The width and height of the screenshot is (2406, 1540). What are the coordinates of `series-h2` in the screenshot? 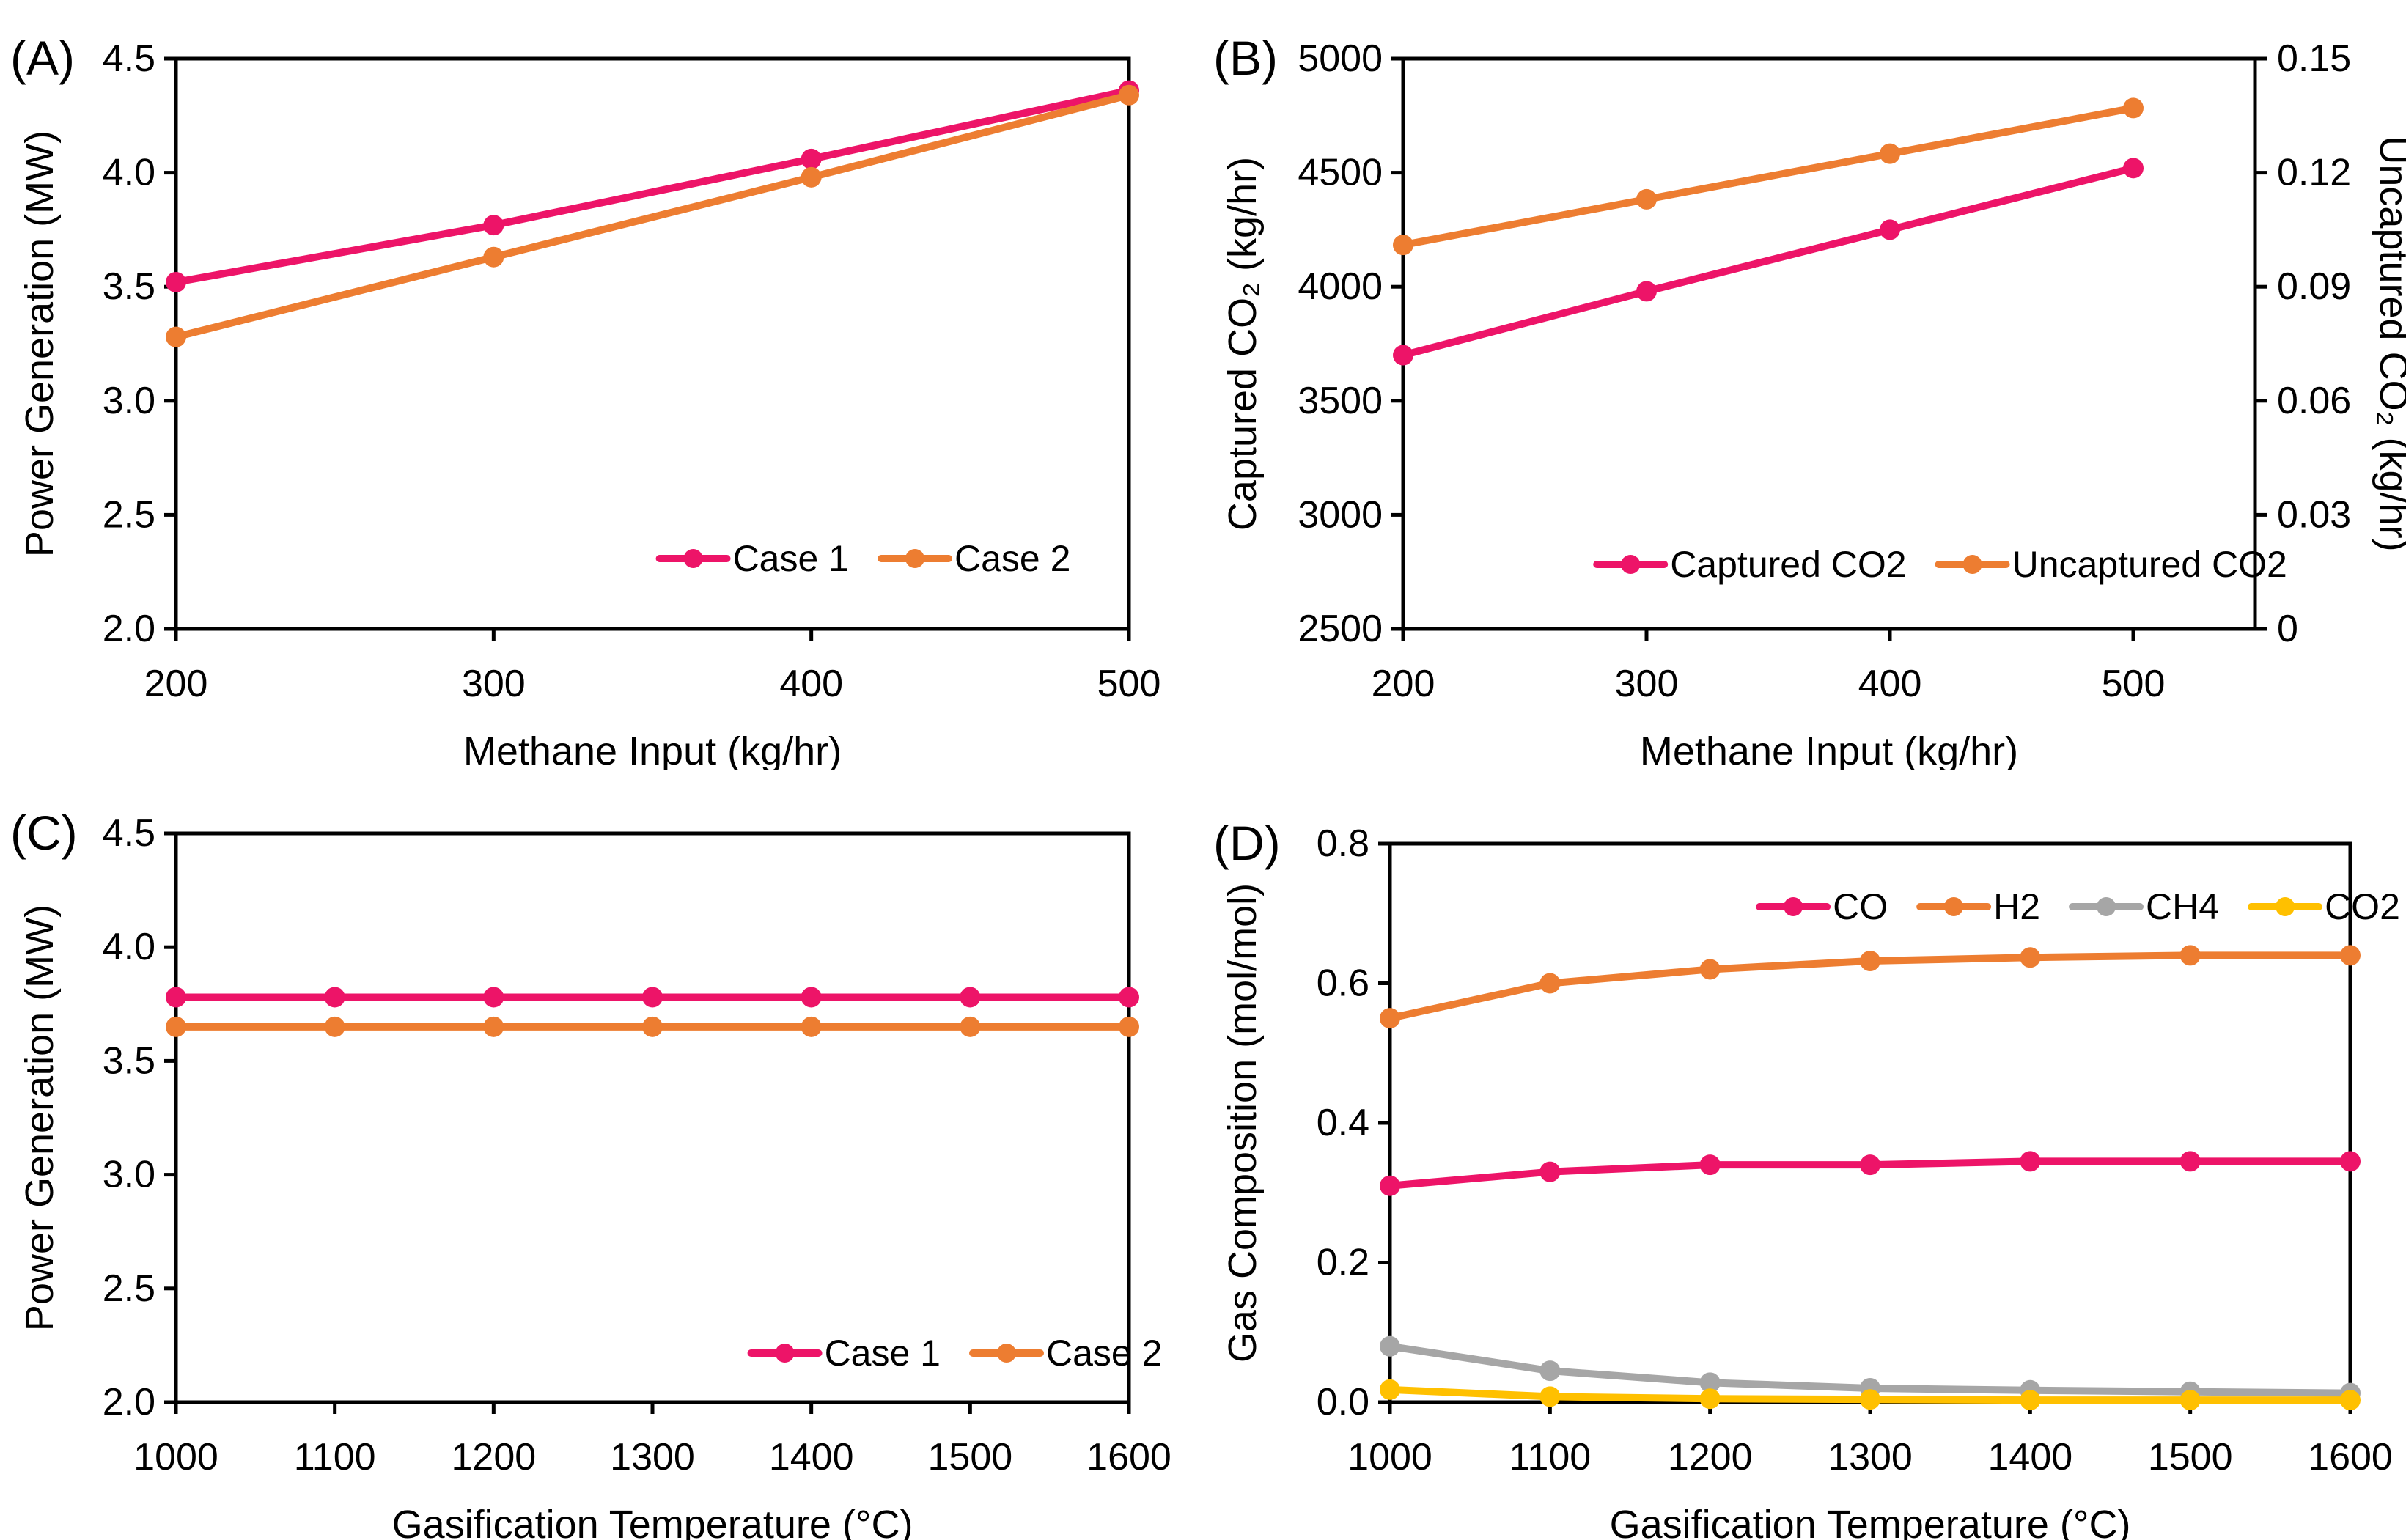 It's located at (1871, 987).